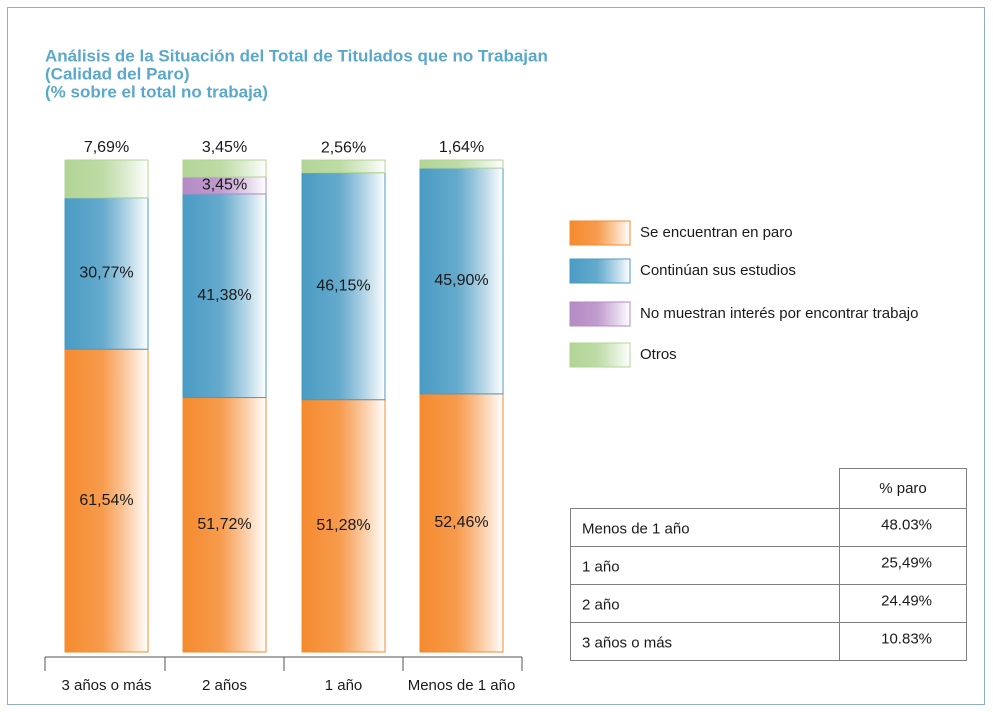 This screenshot has height=712, width=993. Describe the element at coordinates (106, 147) in the screenshot. I see `data-label: 7,69%` at that location.